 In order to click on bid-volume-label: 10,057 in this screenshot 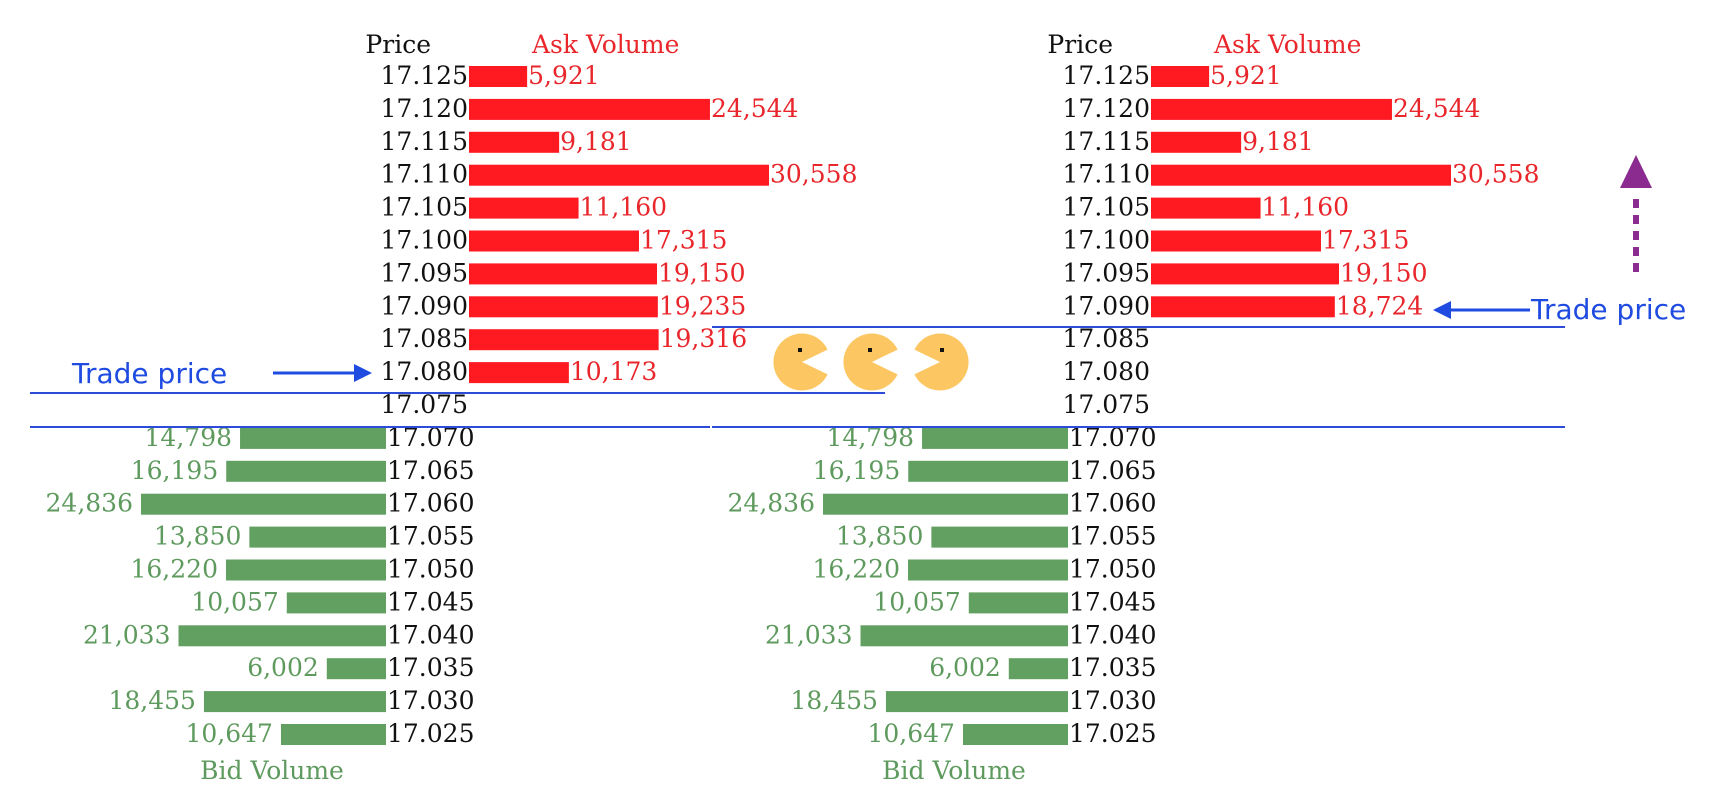, I will do `click(234, 601)`.